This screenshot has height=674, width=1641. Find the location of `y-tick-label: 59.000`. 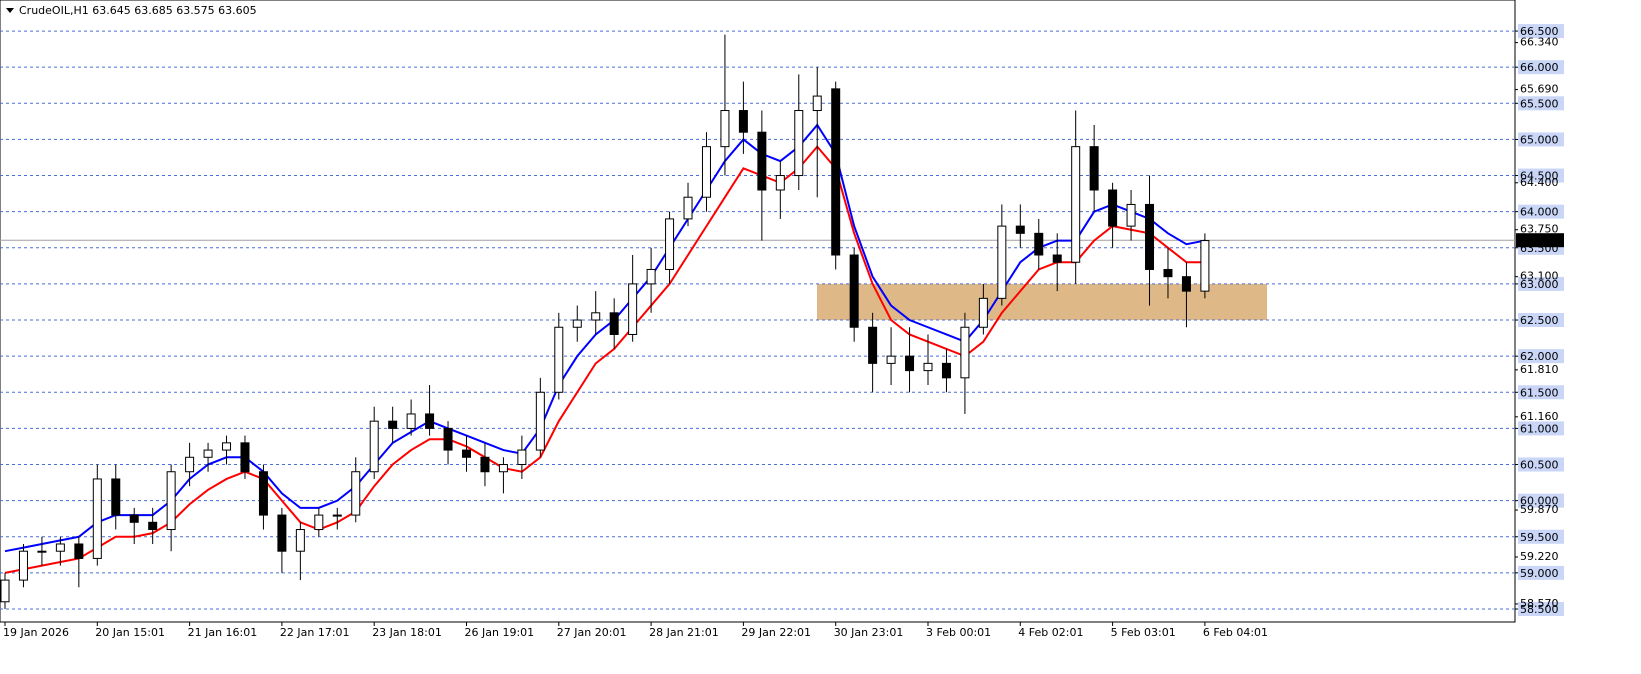

y-tick-label: 59.000 is located at coordinates (1539, 573).